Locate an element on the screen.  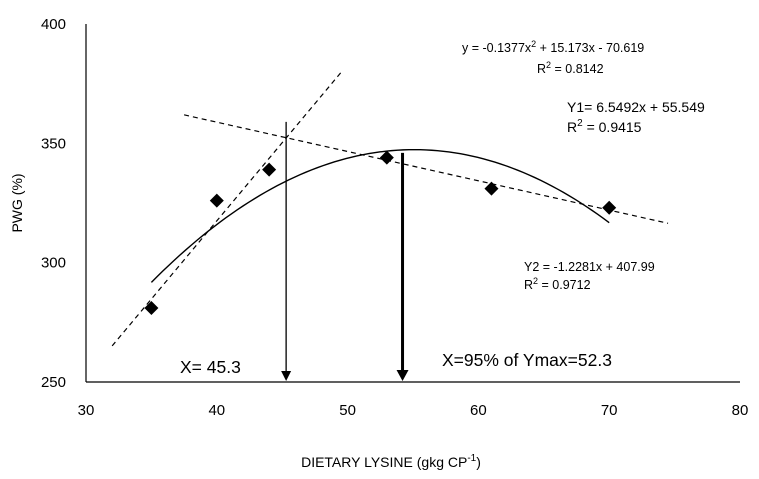
y-tick-labels: 250 300 350 400 is located at coordinates (53, 203).